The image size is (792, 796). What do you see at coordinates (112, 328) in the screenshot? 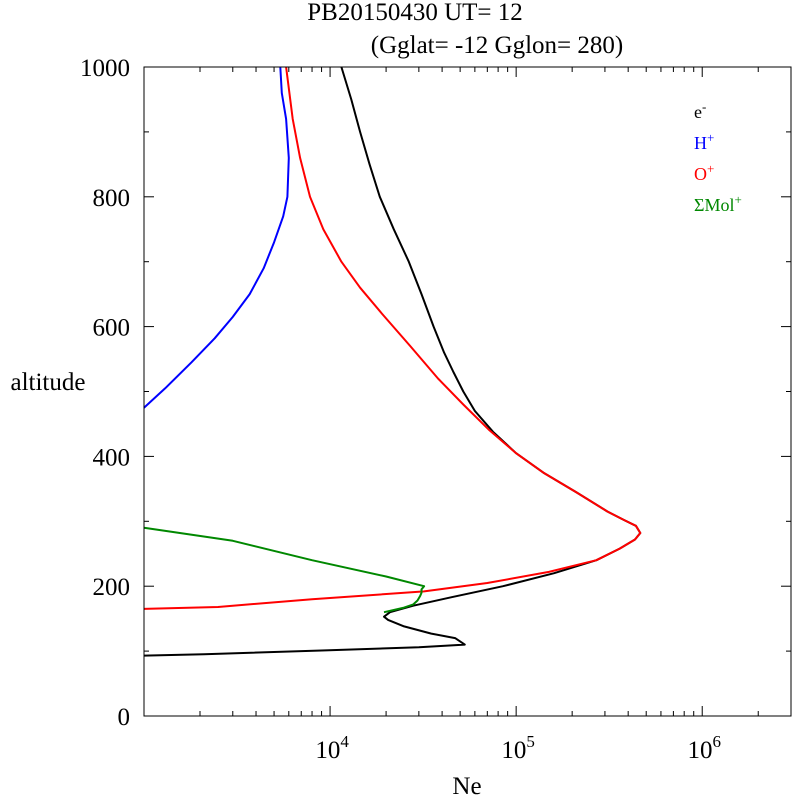
I see `y-tick-label: 600` at bounding box center [112, 328].